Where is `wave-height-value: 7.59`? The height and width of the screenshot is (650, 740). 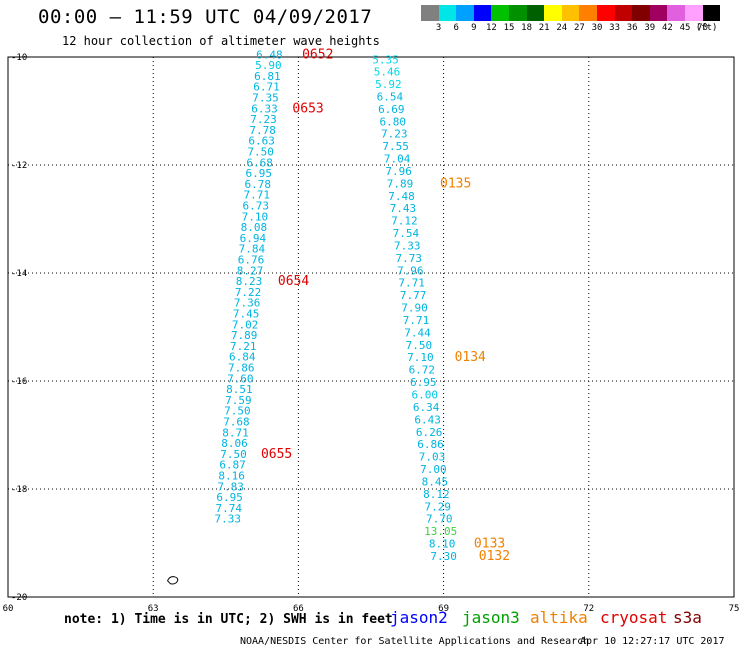
wave-height-value: 7.59 is located at coordinates (238, 400).